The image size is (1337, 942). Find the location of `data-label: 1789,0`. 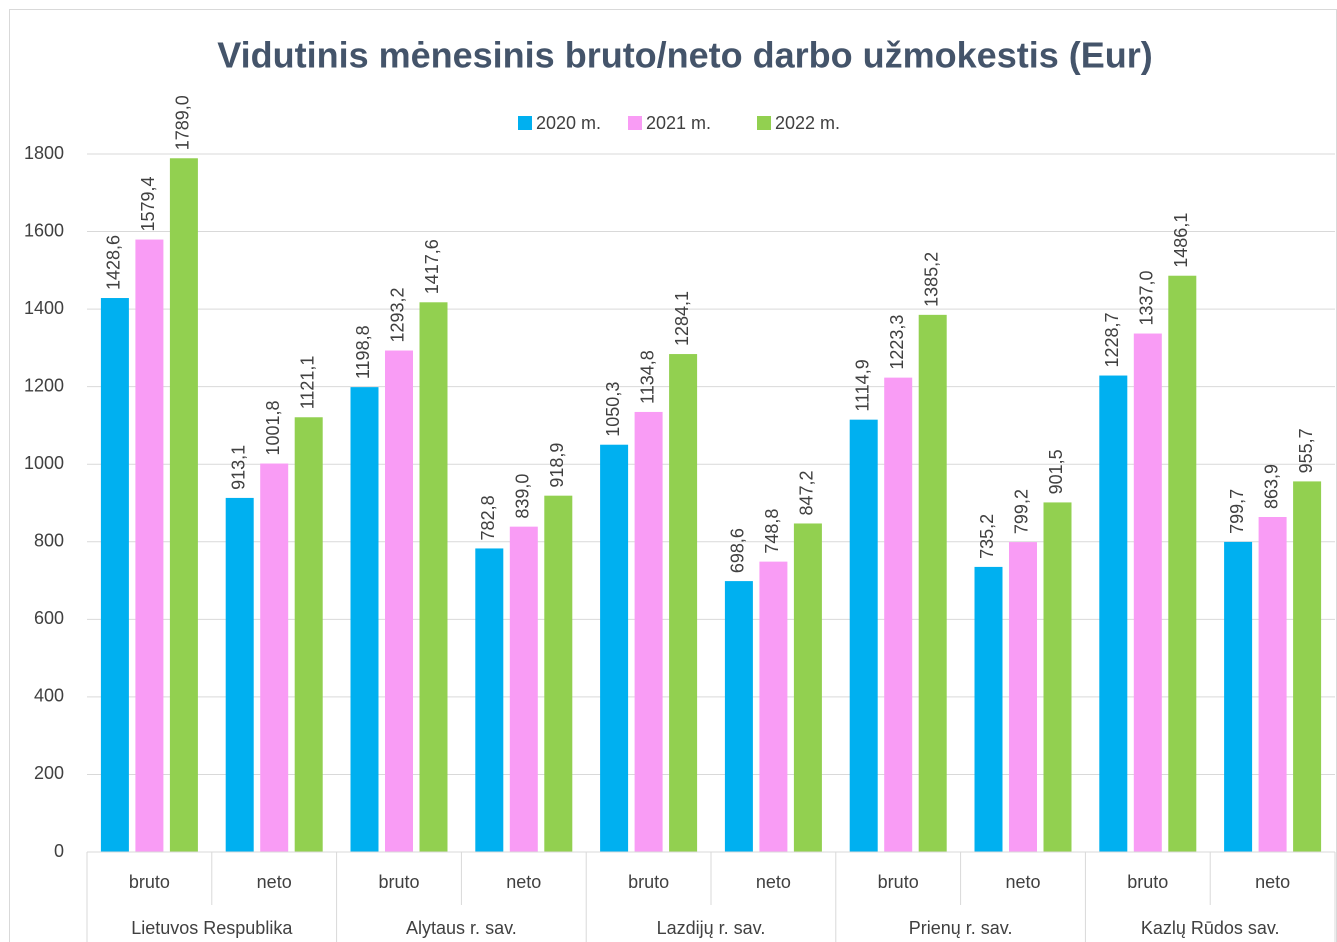

data-label: 1789,0 is located at coordinates (183, 122).